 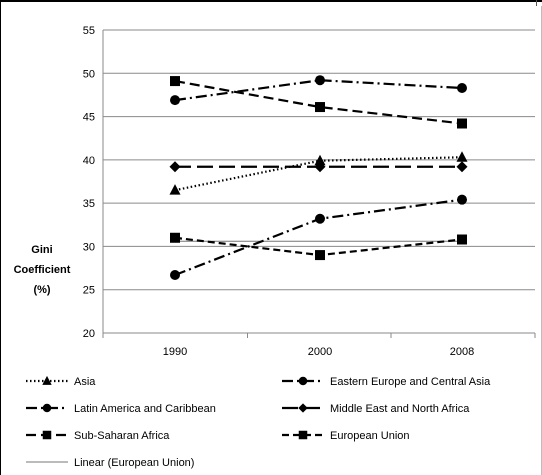 I want to click on series-3-point-2008, so click(x=462, y=167).